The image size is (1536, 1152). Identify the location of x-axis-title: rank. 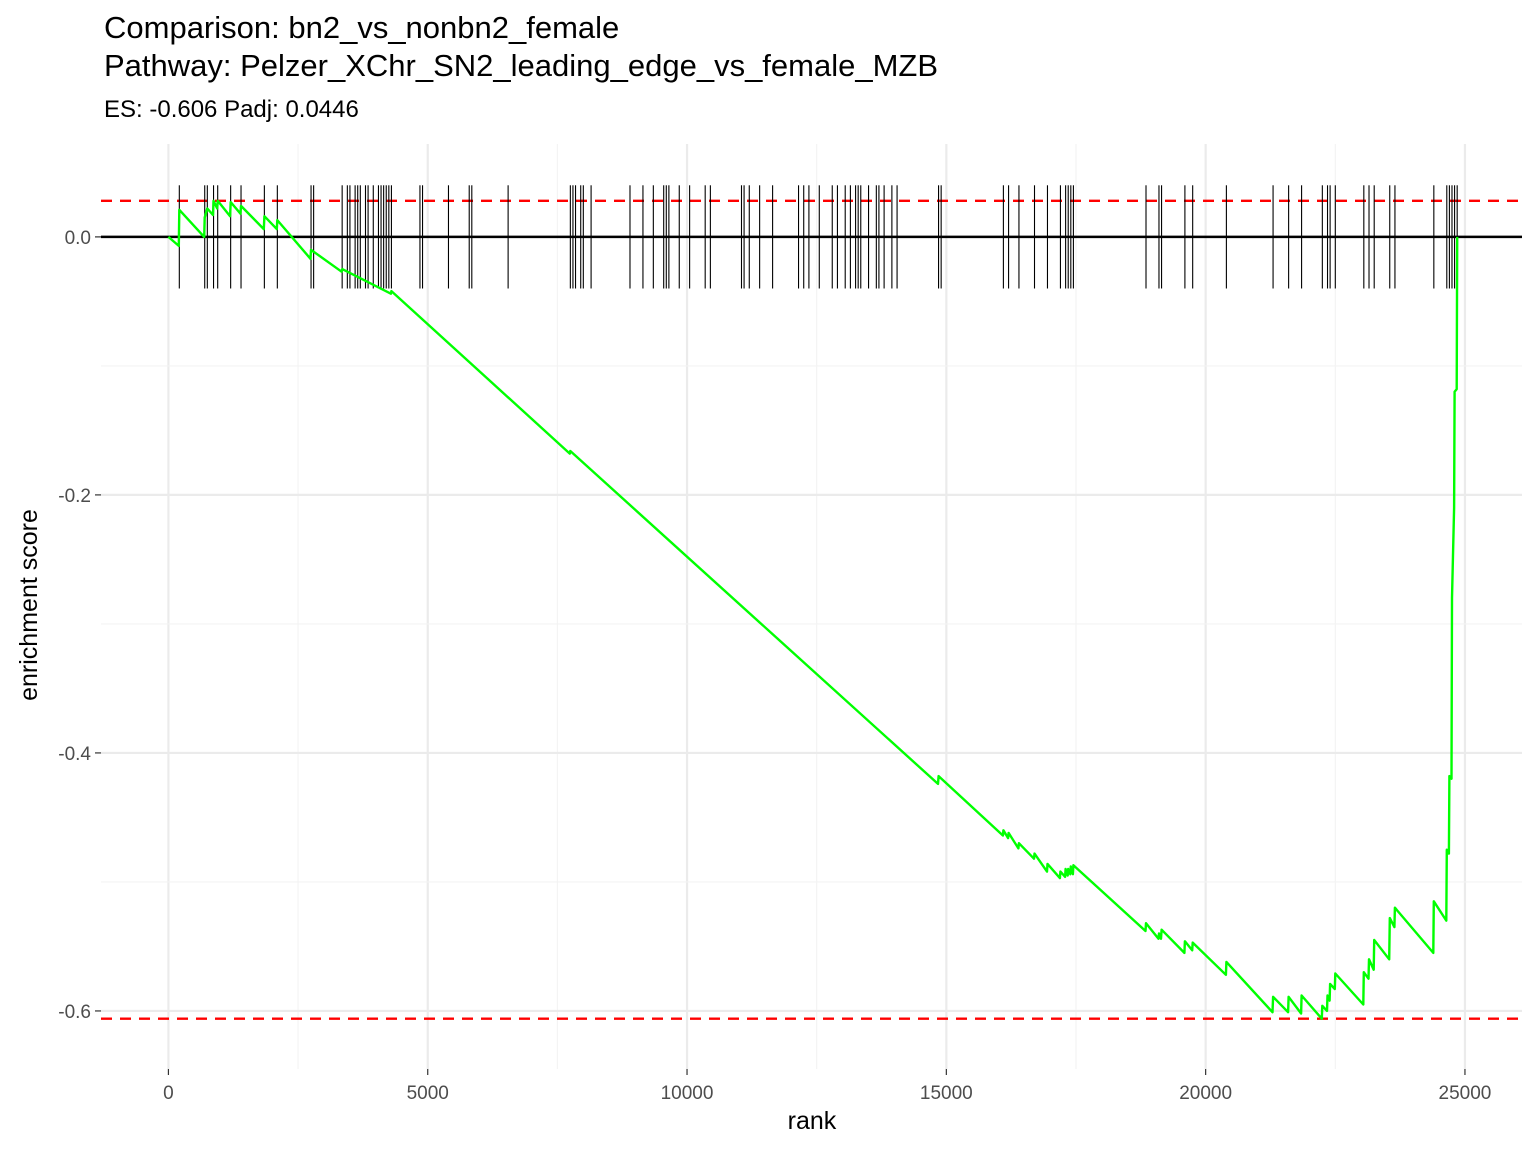
(812, 1121).